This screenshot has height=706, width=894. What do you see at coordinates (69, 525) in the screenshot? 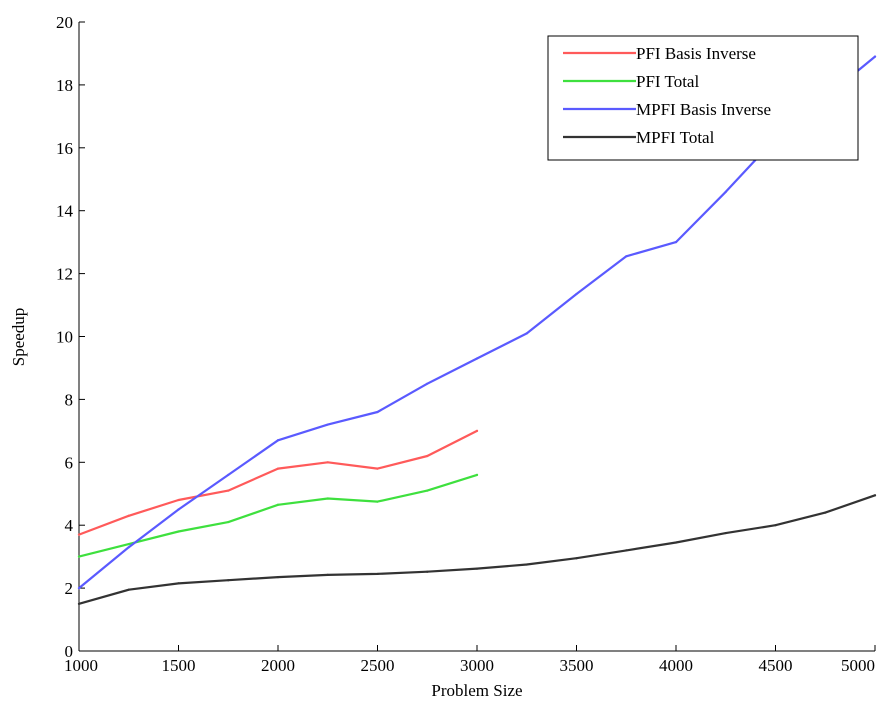
I see `y-tick-label: 4` at bounding box center [69, 525].